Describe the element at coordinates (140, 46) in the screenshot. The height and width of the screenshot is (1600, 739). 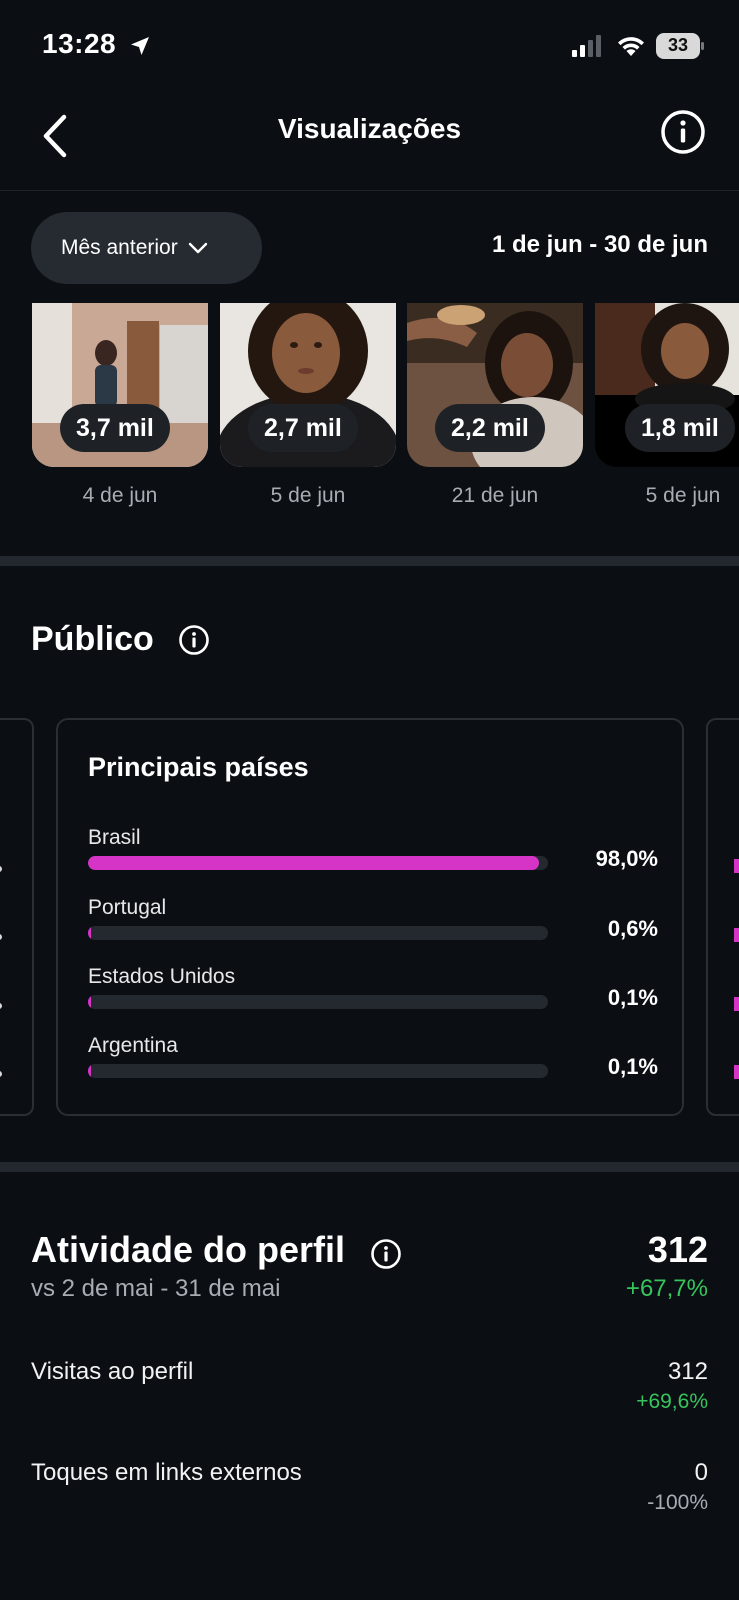
I see `location-arrow-icon` at that location.